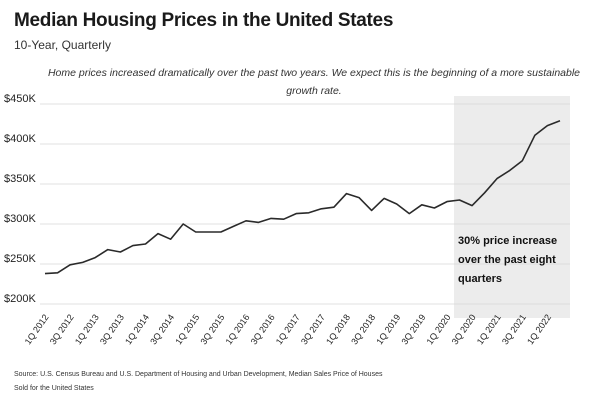 Image resolution: width=608 pixels, height=407 pixels. I want to click on y-tick-label: $250K, so click(20, 259).